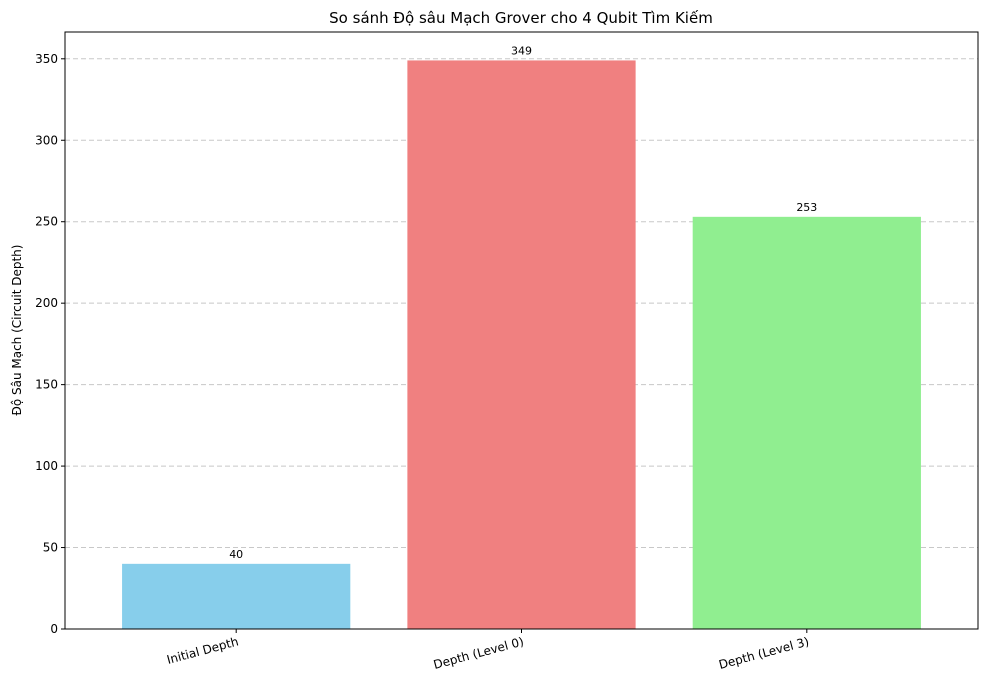  I want to click on bar-value-label: 349, so click(521, 50).